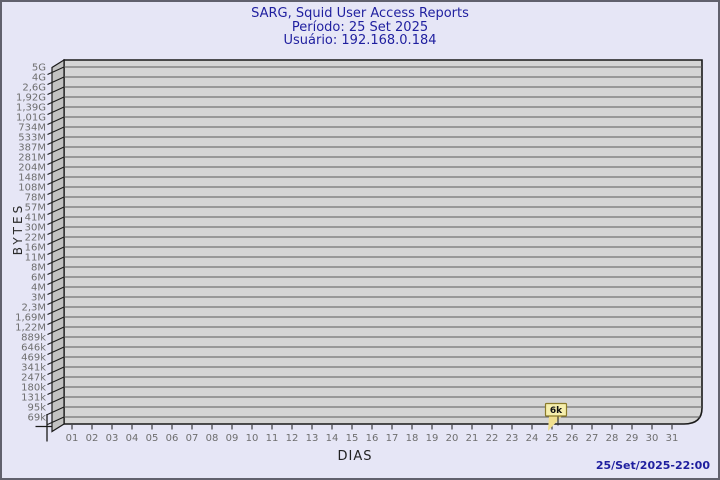 Image resolution: width=720 pixels, height=480 pixels. I want to click on x-tick-label: 14, so click(332, 438).